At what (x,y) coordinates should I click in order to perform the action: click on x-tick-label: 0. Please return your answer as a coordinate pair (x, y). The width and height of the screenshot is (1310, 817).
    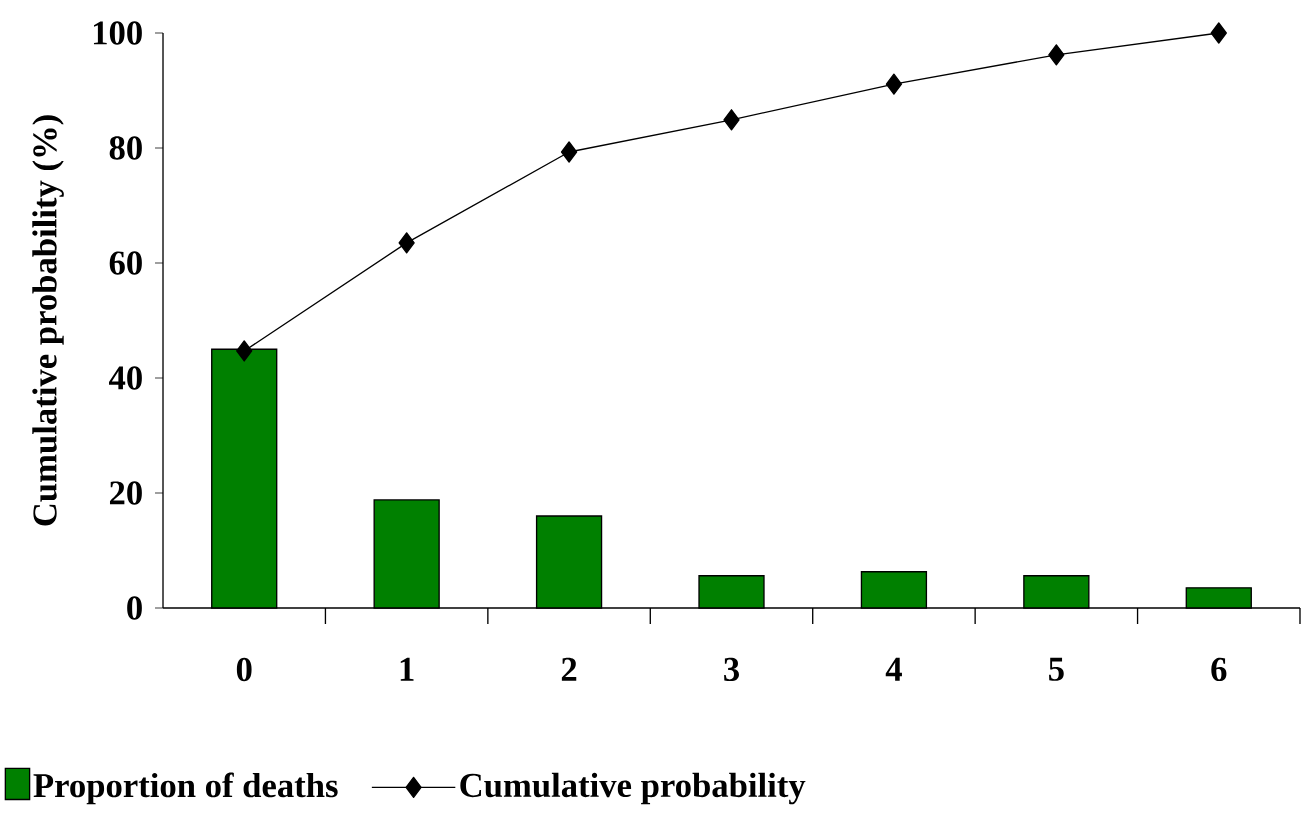
    Looking at the image, I should click on (244, 669).